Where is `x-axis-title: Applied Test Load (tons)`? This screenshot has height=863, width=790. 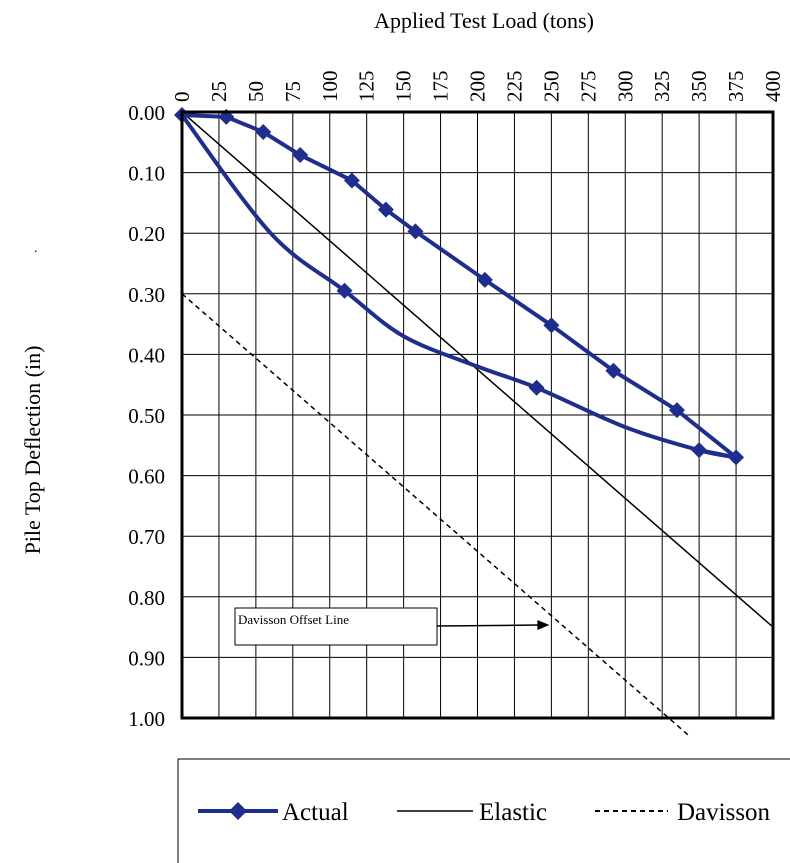 x-axis-title: Applied Test Load (tons) is located at coordinates (484, 20).